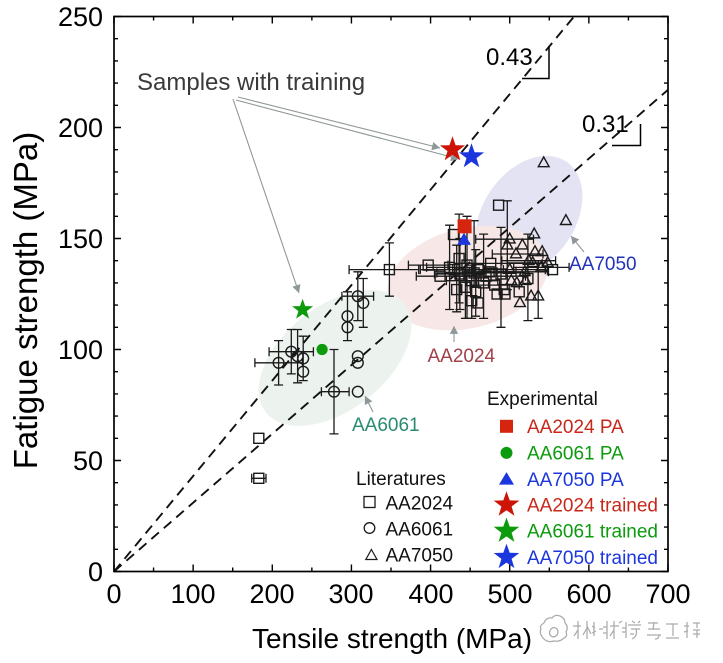  I want to click on svg-text: AA2024 trained, so click(592, 506).